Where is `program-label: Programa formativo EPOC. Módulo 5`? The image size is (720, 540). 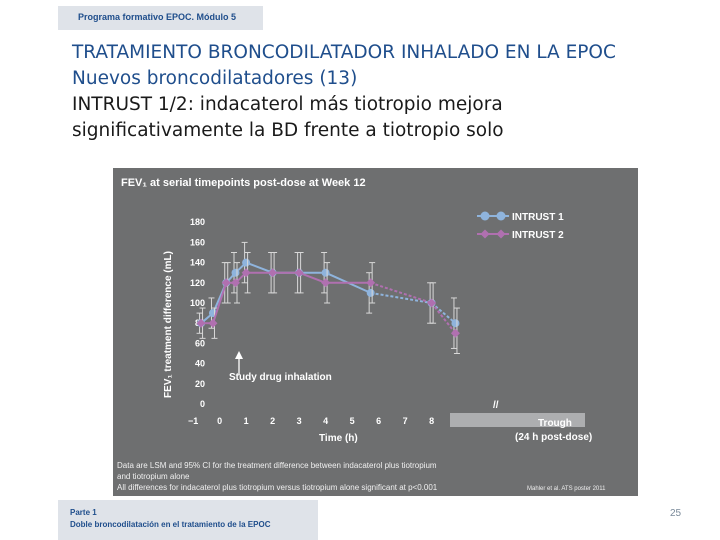
program-label: Programa formativo EPOC. Módulo 5 is located at coordinates (157, 17).